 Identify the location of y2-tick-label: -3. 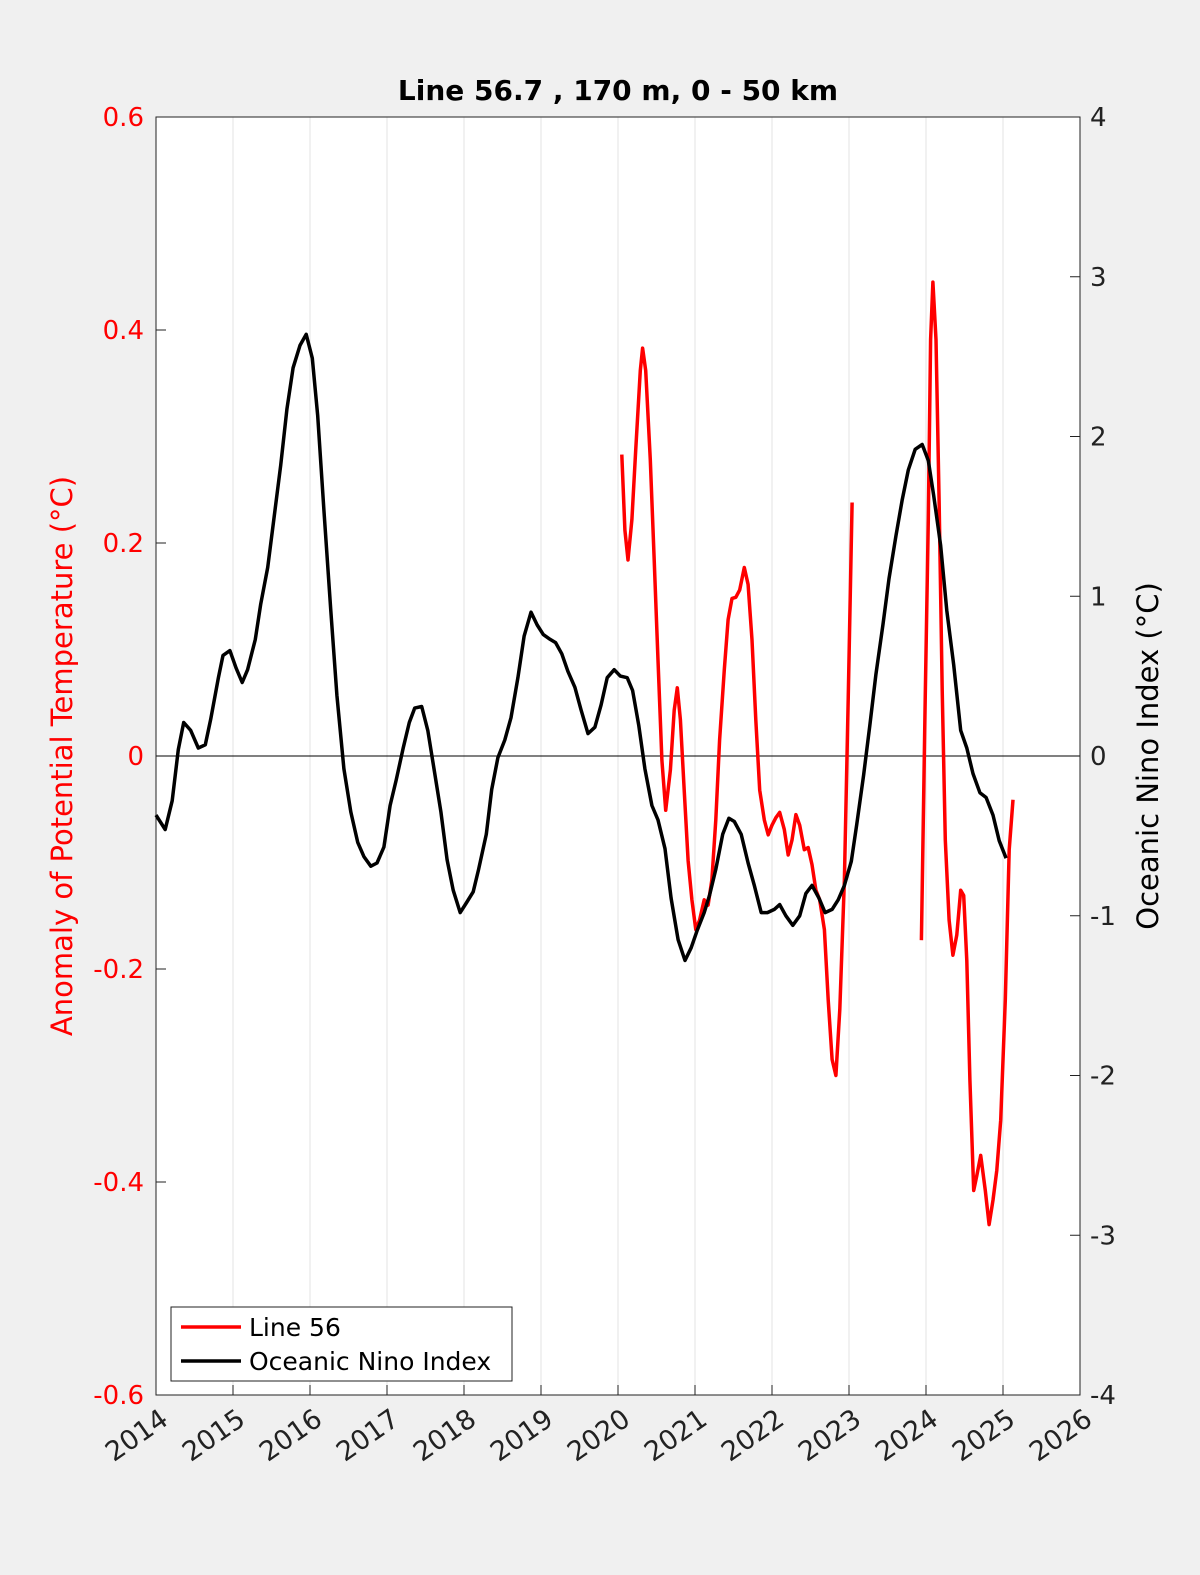
(1103, 1236).